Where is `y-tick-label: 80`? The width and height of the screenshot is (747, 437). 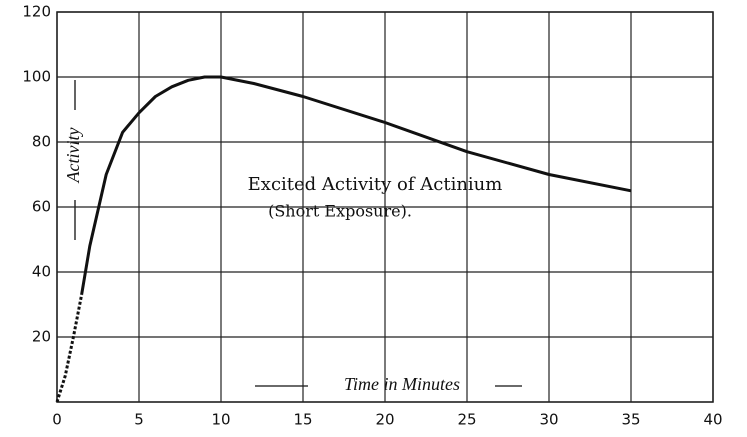
y-tick-label: 80 is located at coordinates (41, 142).